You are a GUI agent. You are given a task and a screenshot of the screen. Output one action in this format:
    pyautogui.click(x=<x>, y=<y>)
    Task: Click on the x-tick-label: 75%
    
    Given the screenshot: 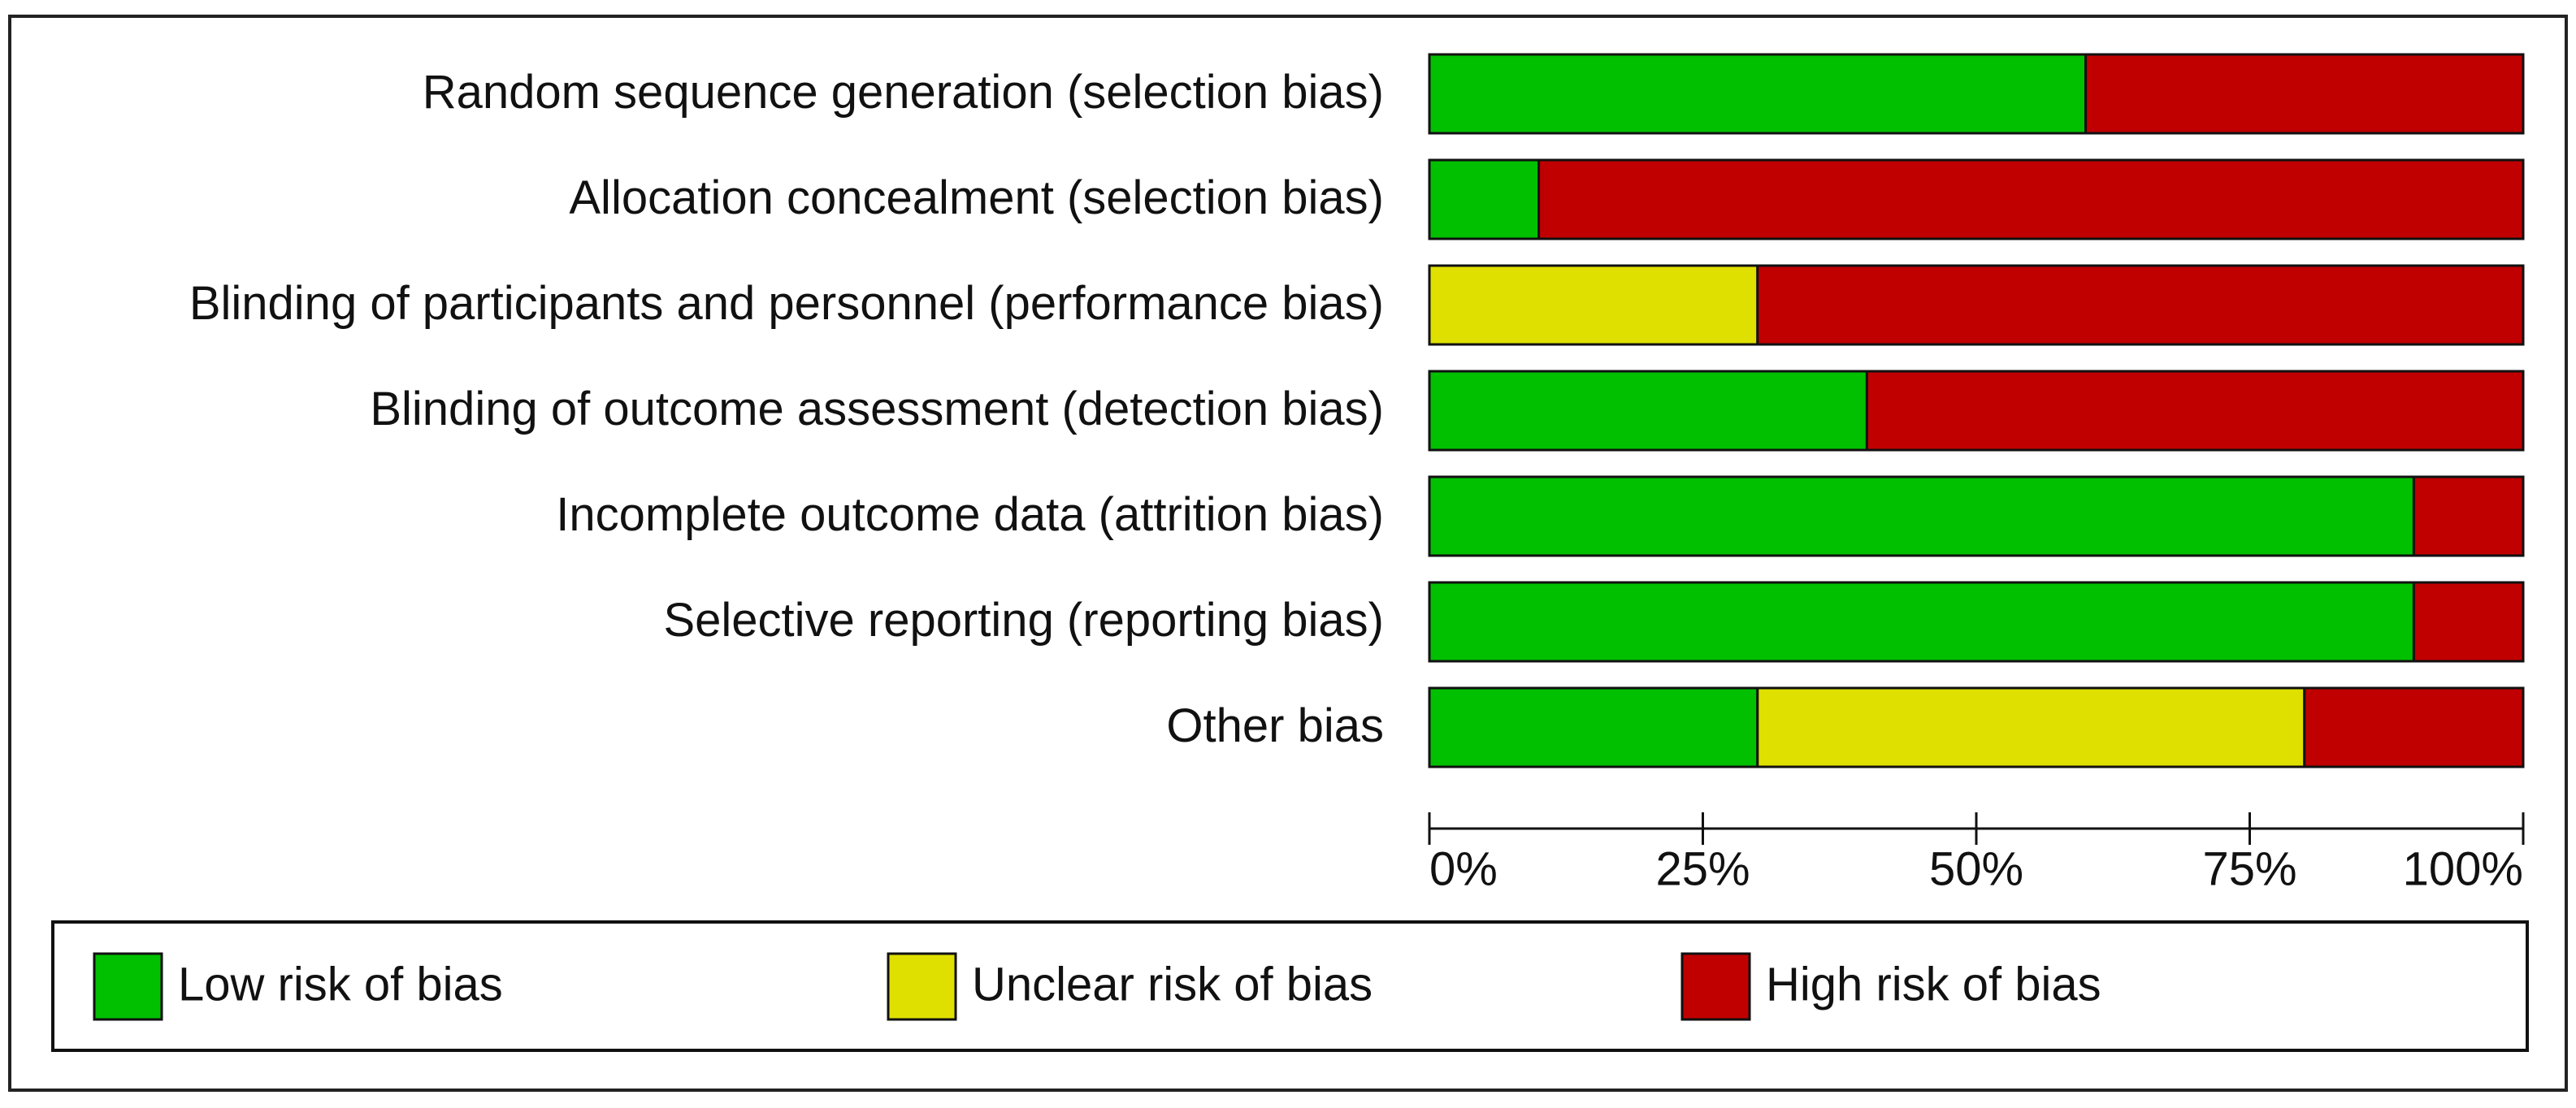 What is the action you would take?
    pyautogui.click(x=2249, y=868)
    